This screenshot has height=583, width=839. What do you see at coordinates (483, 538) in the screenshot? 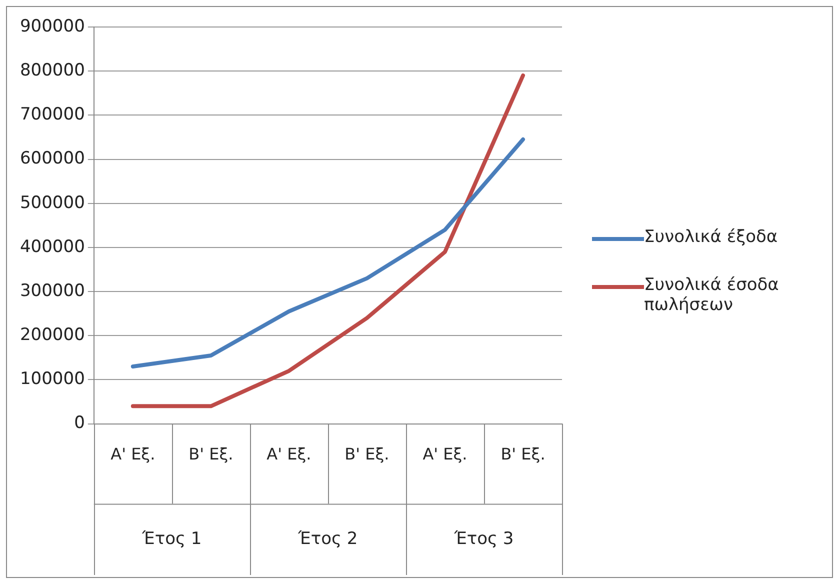
I see `text: Έτος 3` at bounding box center [483, 538].